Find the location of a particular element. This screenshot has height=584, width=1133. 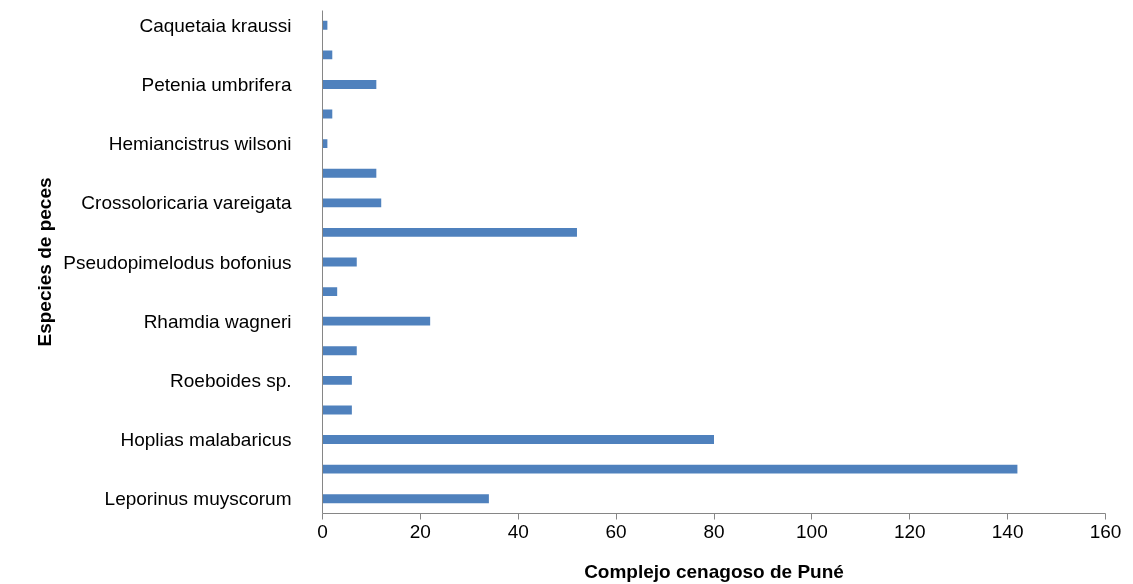

y-tick-label: Crossoloricaria vareigata is located at coordinates (186, 203).